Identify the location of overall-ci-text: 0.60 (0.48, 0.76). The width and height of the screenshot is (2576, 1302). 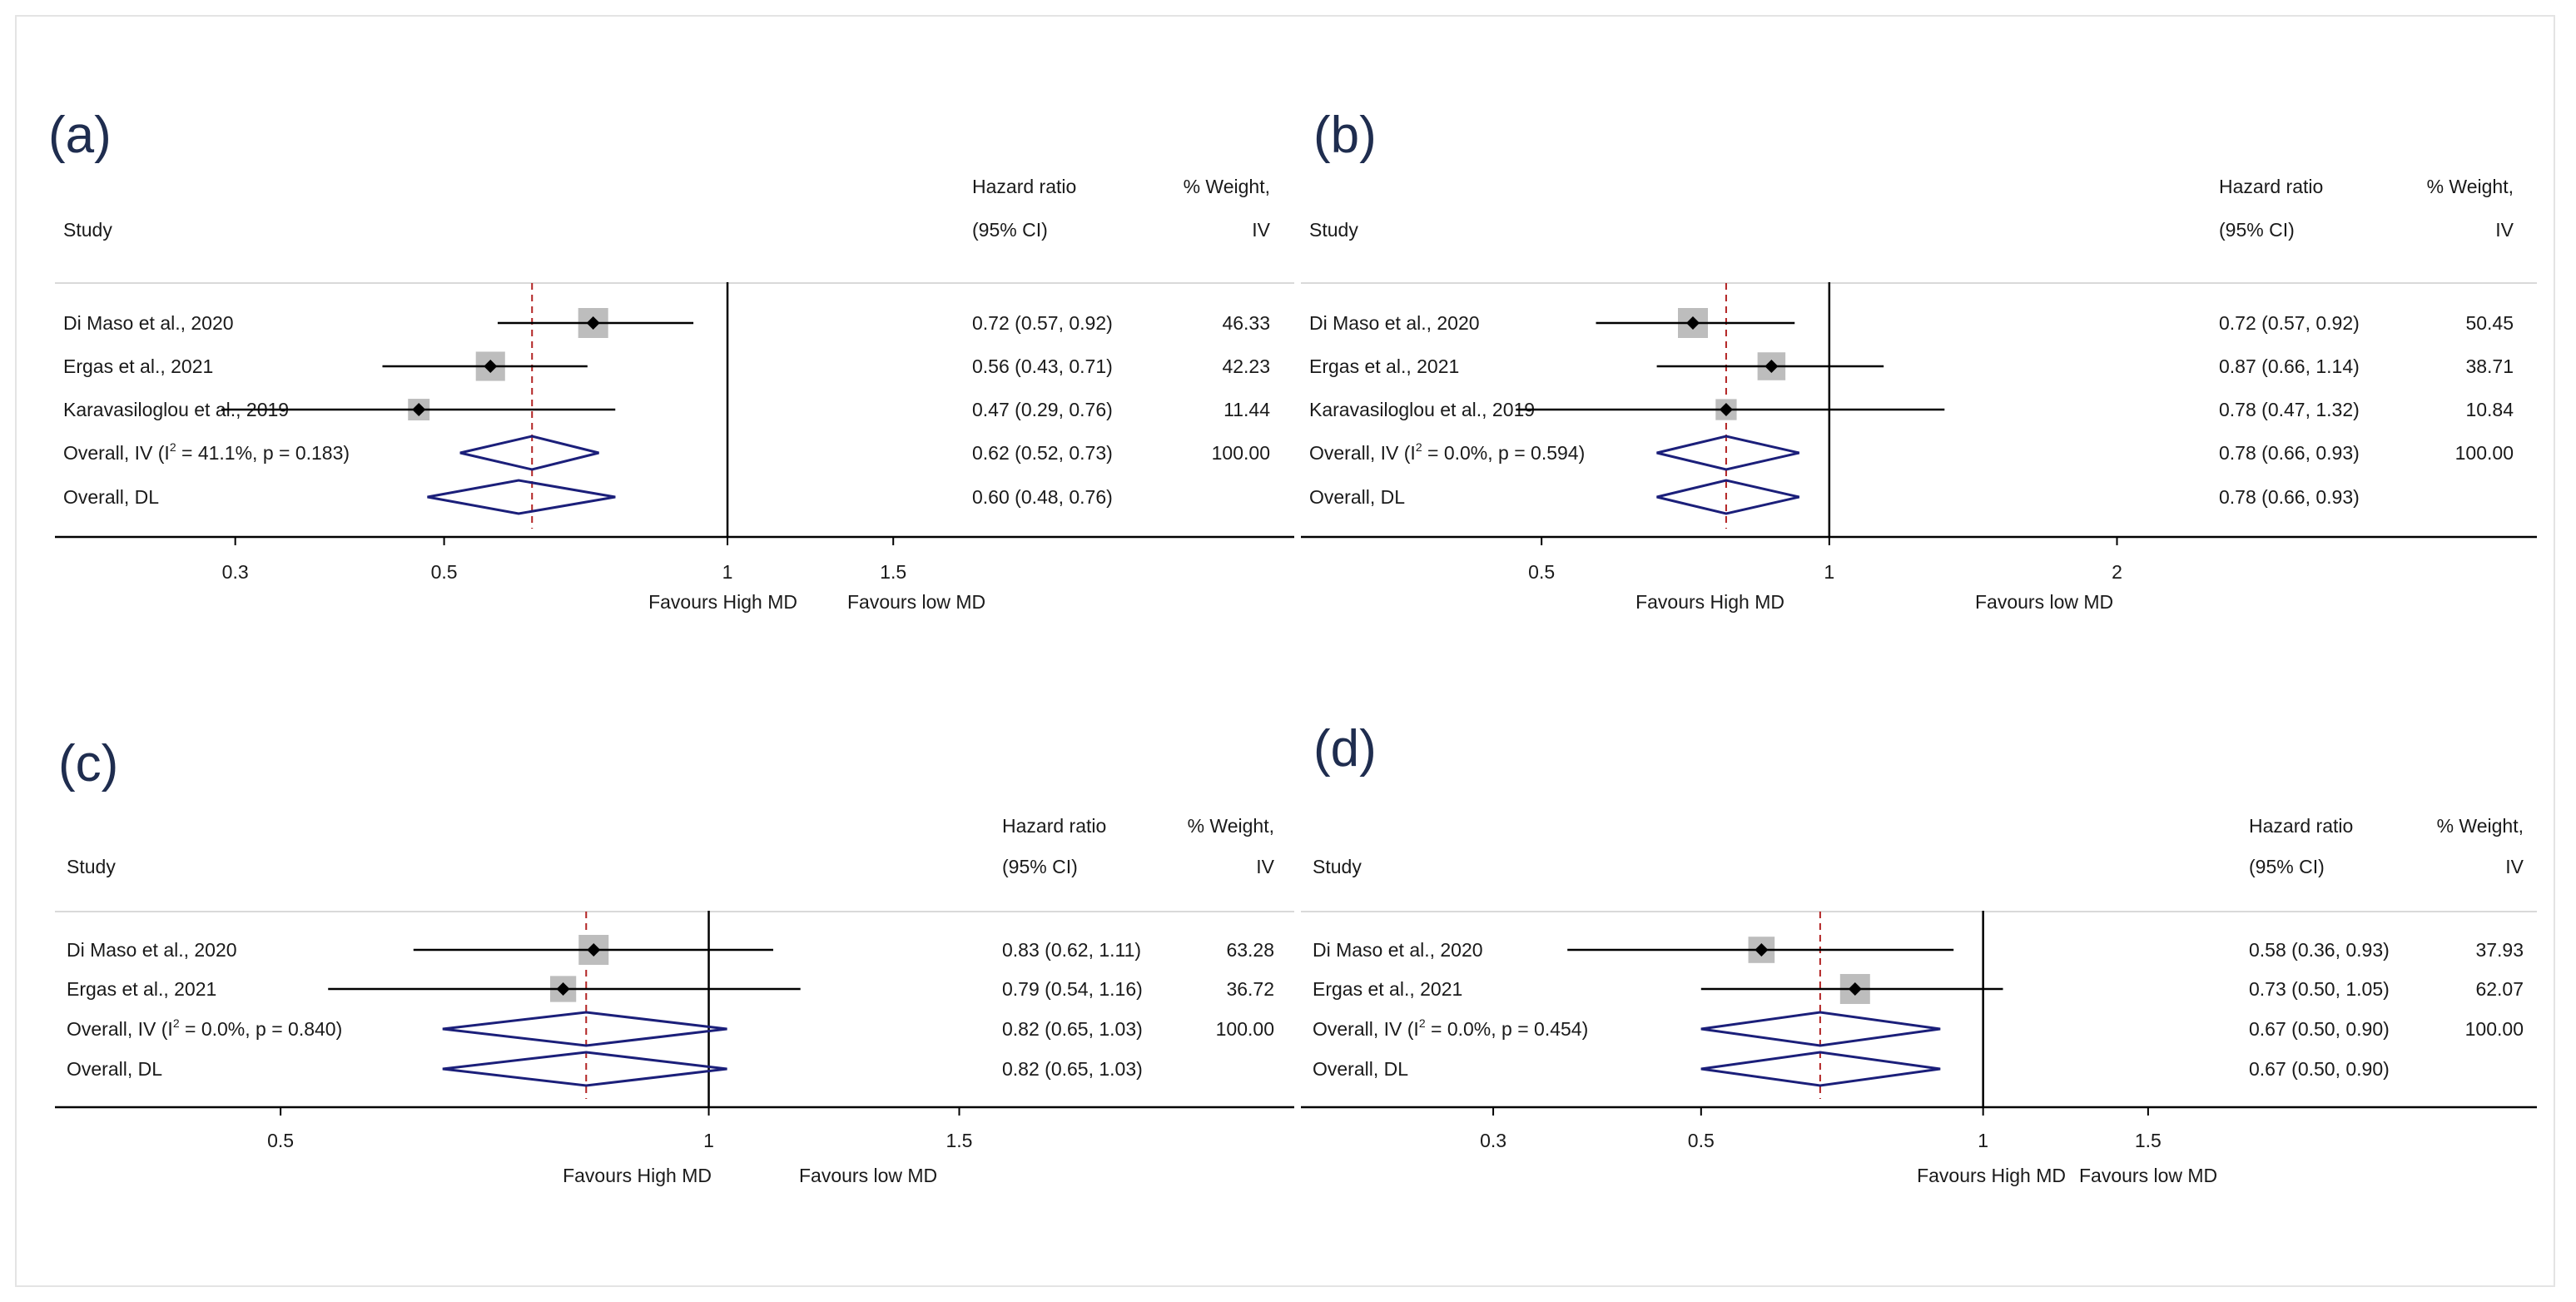
(1042, 497).